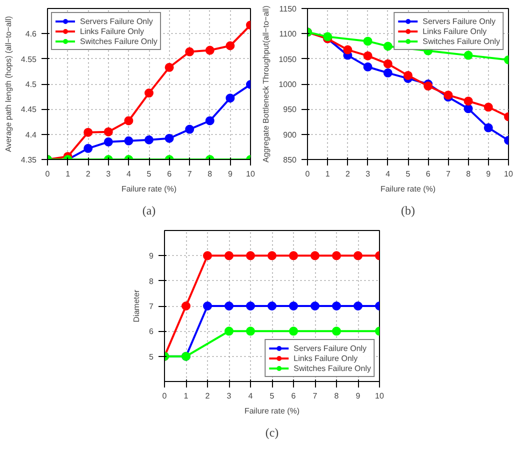 The height and width of the screenshot is (452, 517). What do you see at coordinates (288, 84) in the screenshot?
I see `y-tick-label: 1000` at bounding box center [288, 84].